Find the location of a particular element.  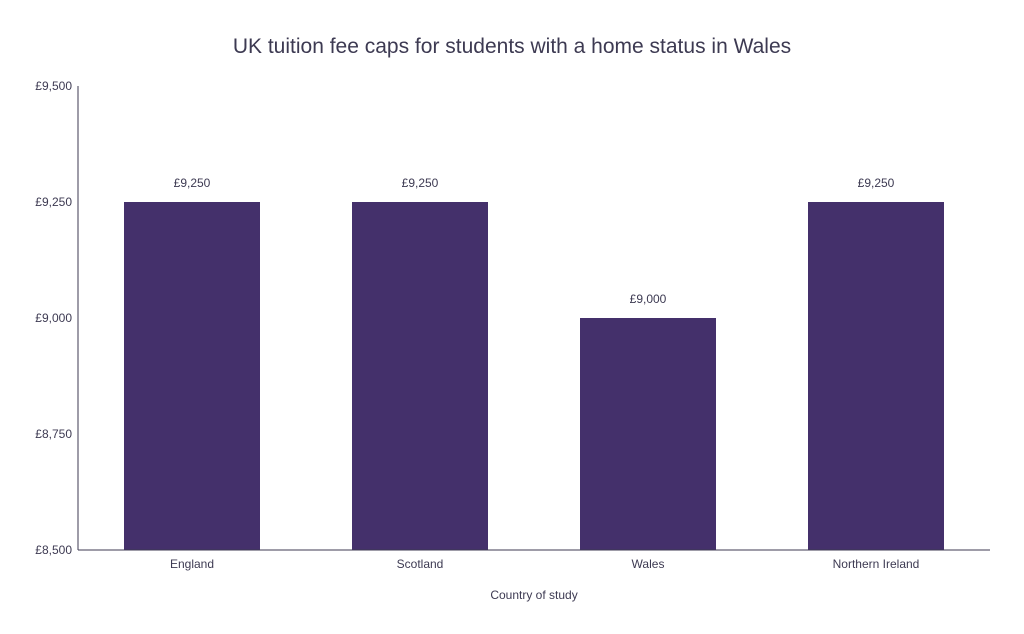

y-tick-label: £9,000 is located at coordinates (53, 318).